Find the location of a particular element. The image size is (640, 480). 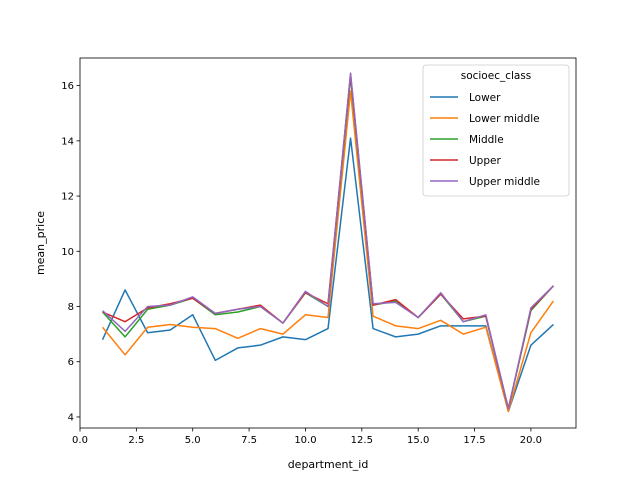

x-axis: 0.0 2.5 5.0 7.5 10.0 12.5 15.0 17.5 20.0 is located at coordinates (307, 437).